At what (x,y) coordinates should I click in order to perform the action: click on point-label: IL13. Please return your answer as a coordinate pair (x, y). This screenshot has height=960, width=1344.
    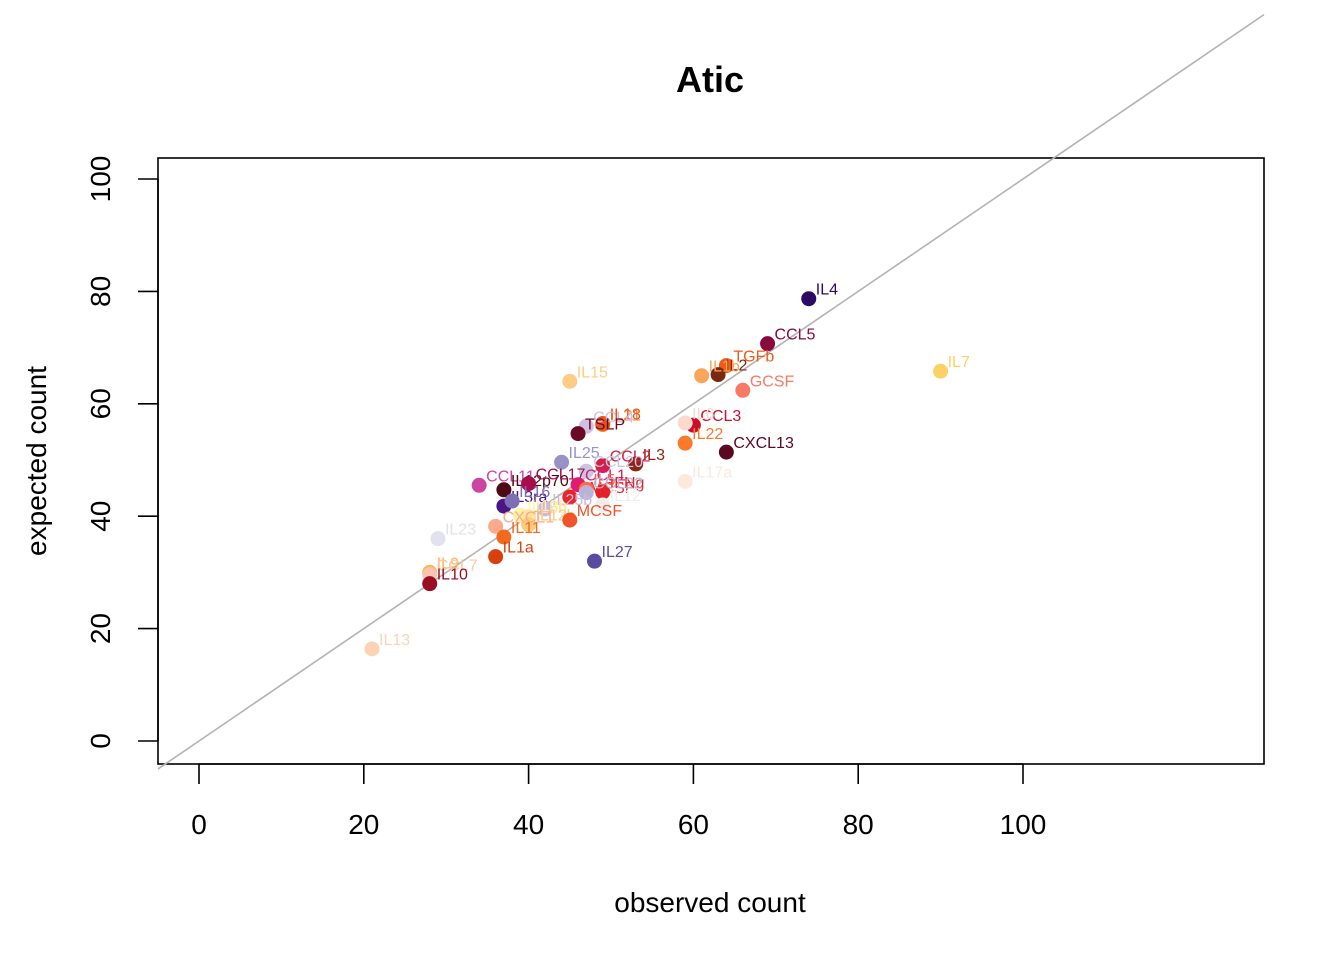
    Looking at the image, I should click on (394, 640).